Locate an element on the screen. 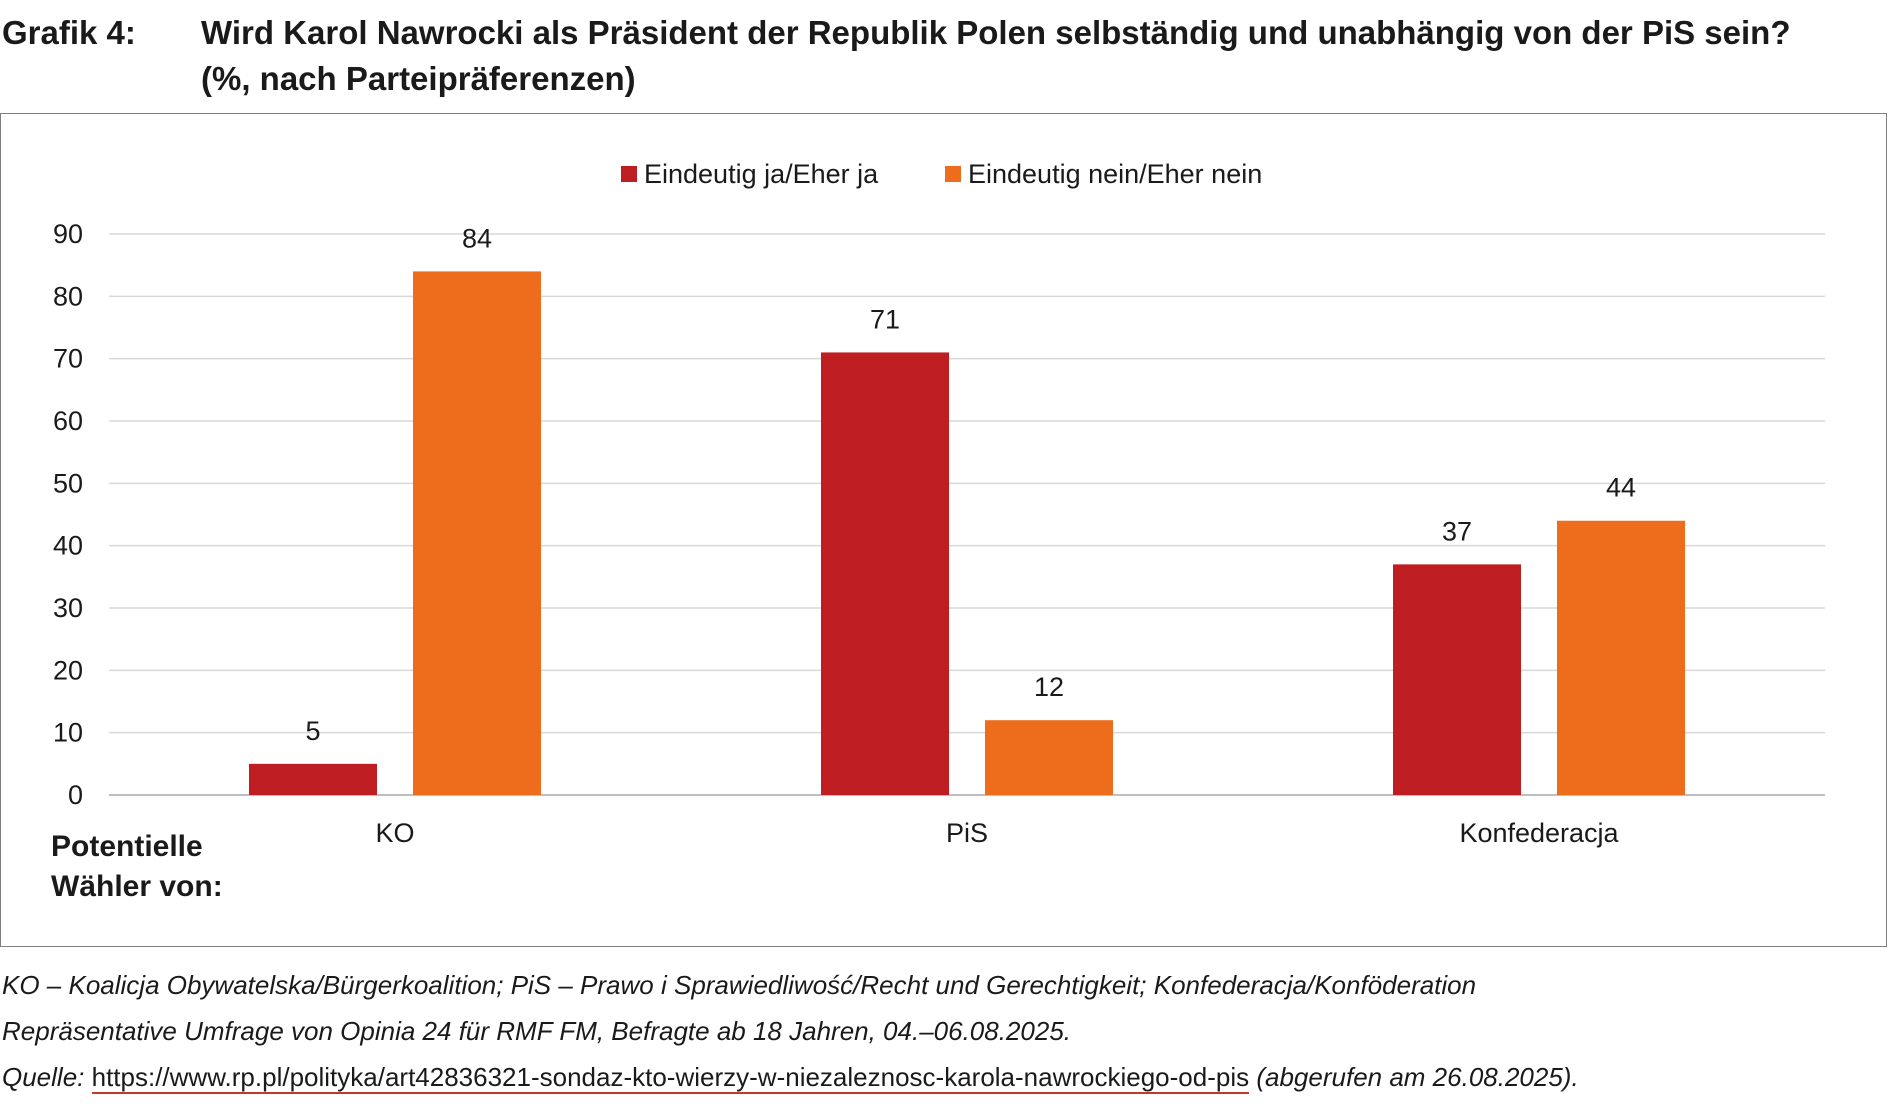 The height and width of the screenshot is (1107, 1891). y-tick-label-20: 20 is located at coordinates (68, 670).